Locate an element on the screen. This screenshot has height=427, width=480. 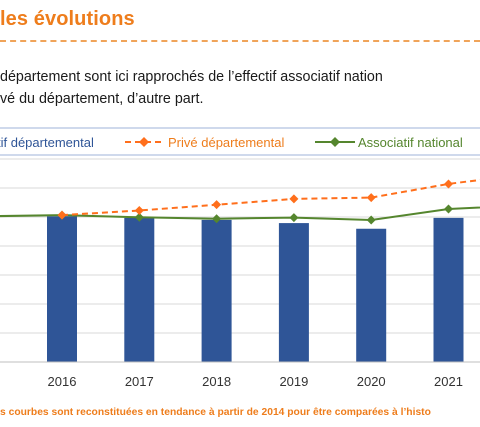
x-tick-label-2021: 2021 is located at coordinates (448, 381).